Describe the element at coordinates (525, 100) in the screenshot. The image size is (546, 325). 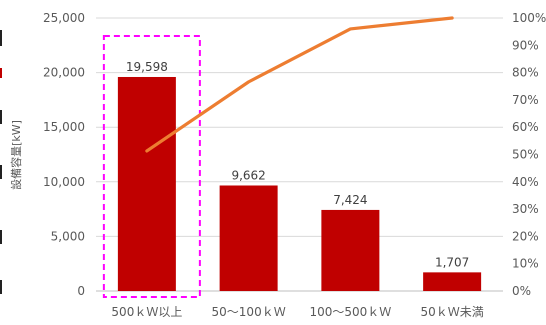
I see `y2-tick-label: 70%` at that location.